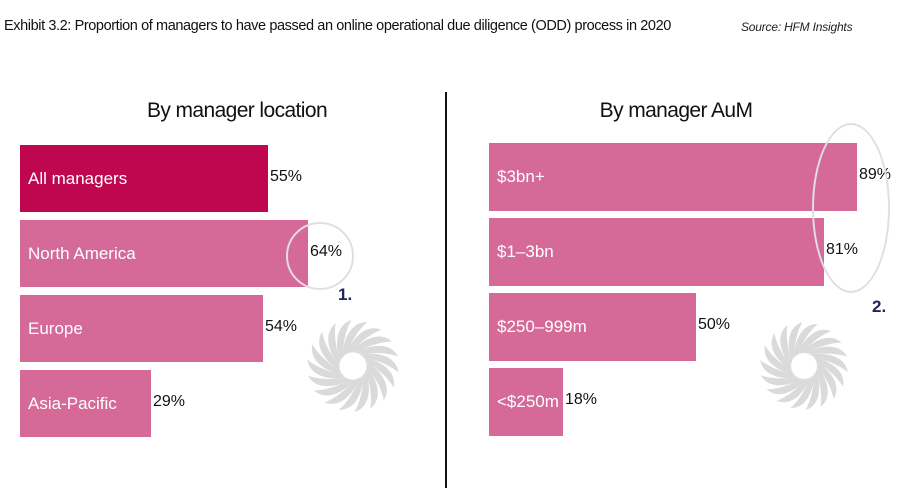 The width and height of the screenshot is (900, 488). Describe the element at coordinates (797, 27) in the screenshot. I see `source-note: Source: HFM Insights` at that location.